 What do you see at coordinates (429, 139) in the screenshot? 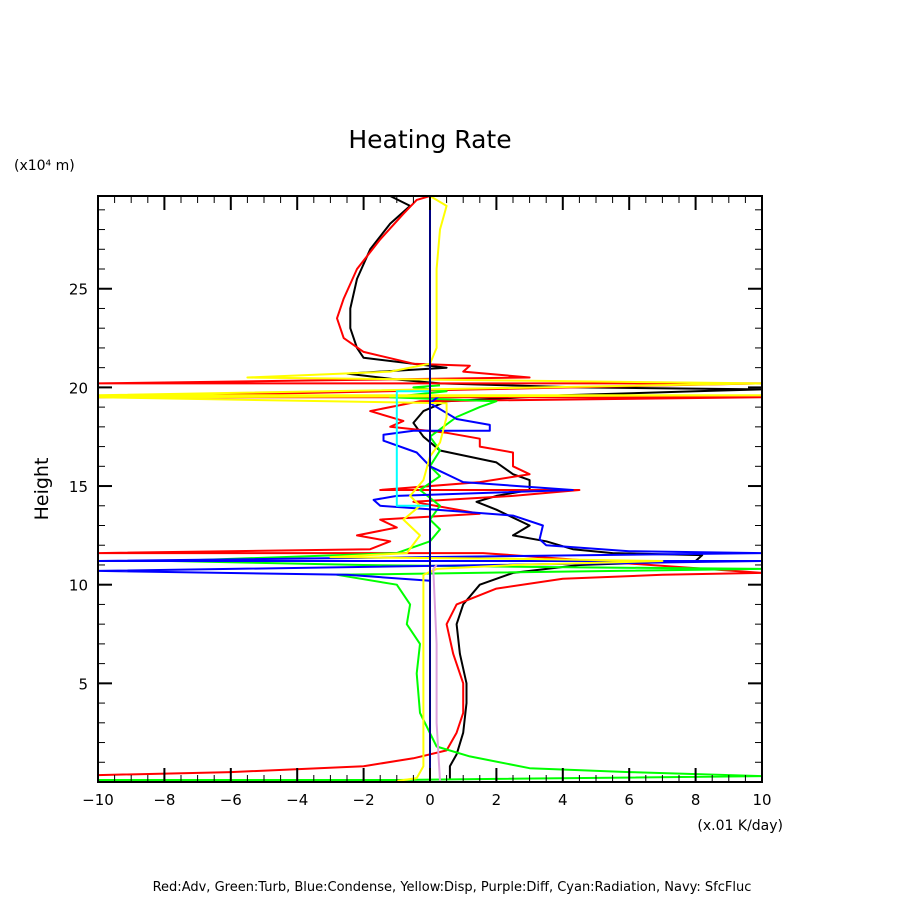
I see `chart-title: Heating Rate` at bounding box center [429, 139].